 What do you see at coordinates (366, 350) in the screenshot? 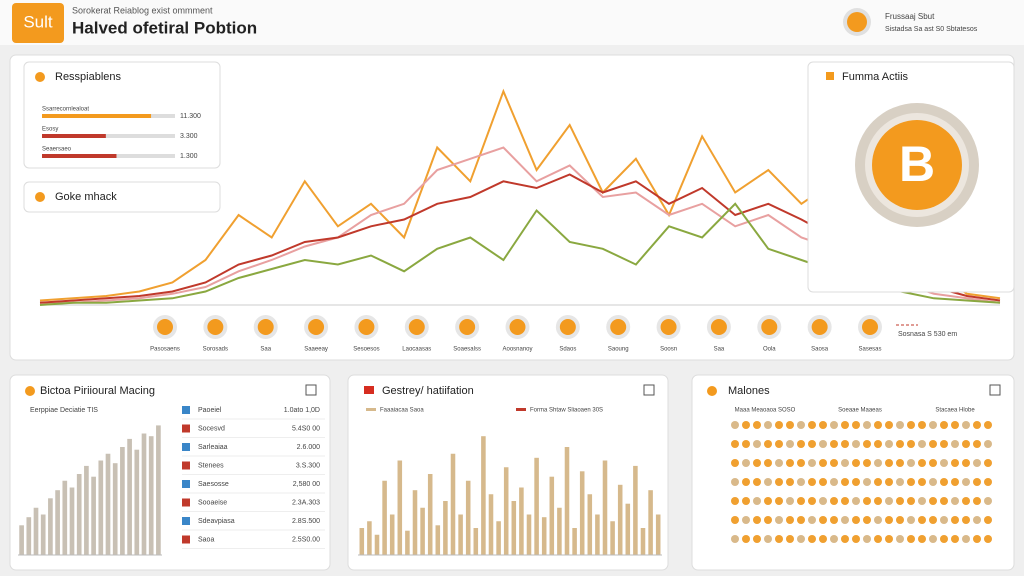
I see `coin-label: Sesoesos` at bounding box center [366, 350].